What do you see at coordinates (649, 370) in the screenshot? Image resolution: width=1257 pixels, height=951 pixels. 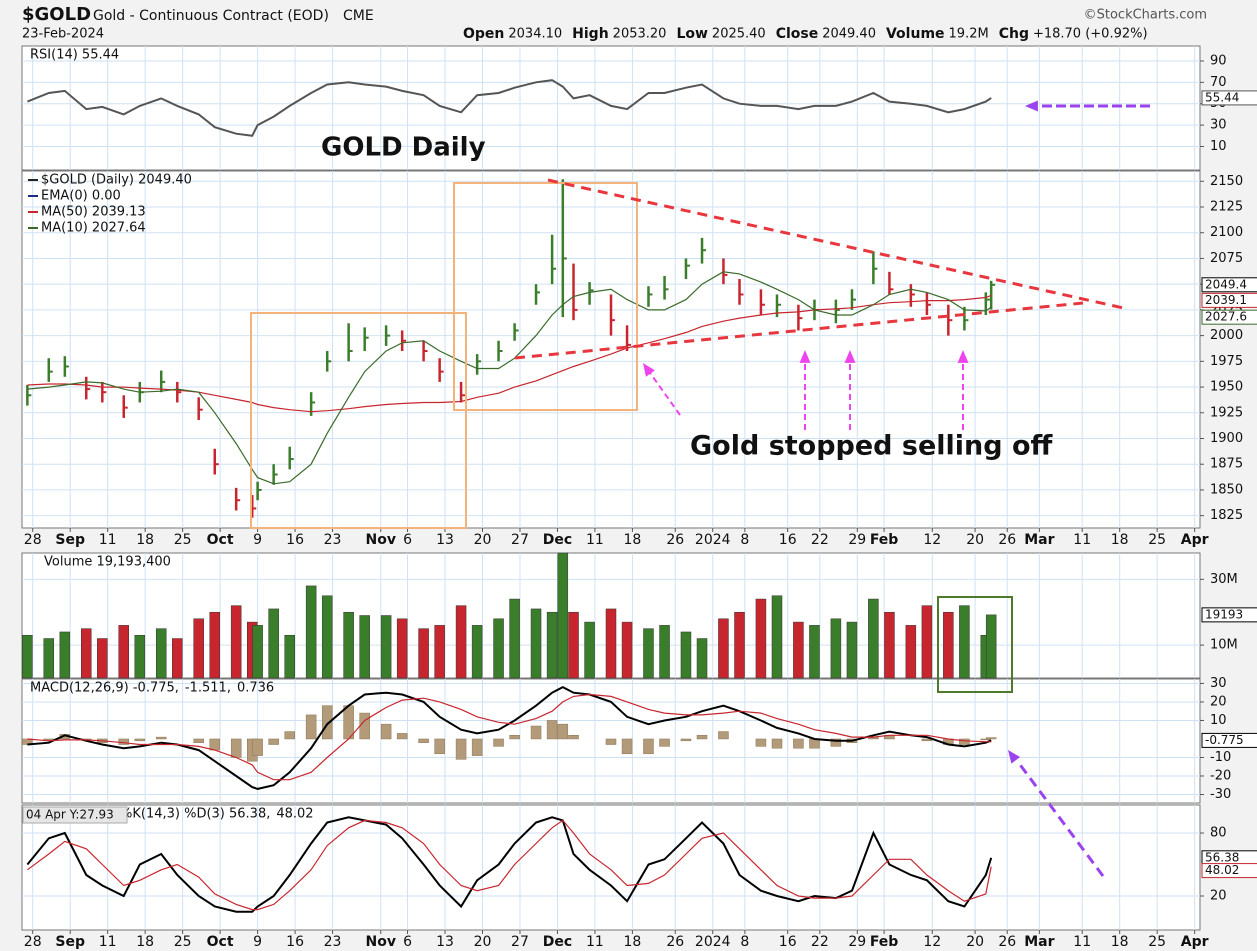 I see `arrow-head` at bounding box center [649, 370].